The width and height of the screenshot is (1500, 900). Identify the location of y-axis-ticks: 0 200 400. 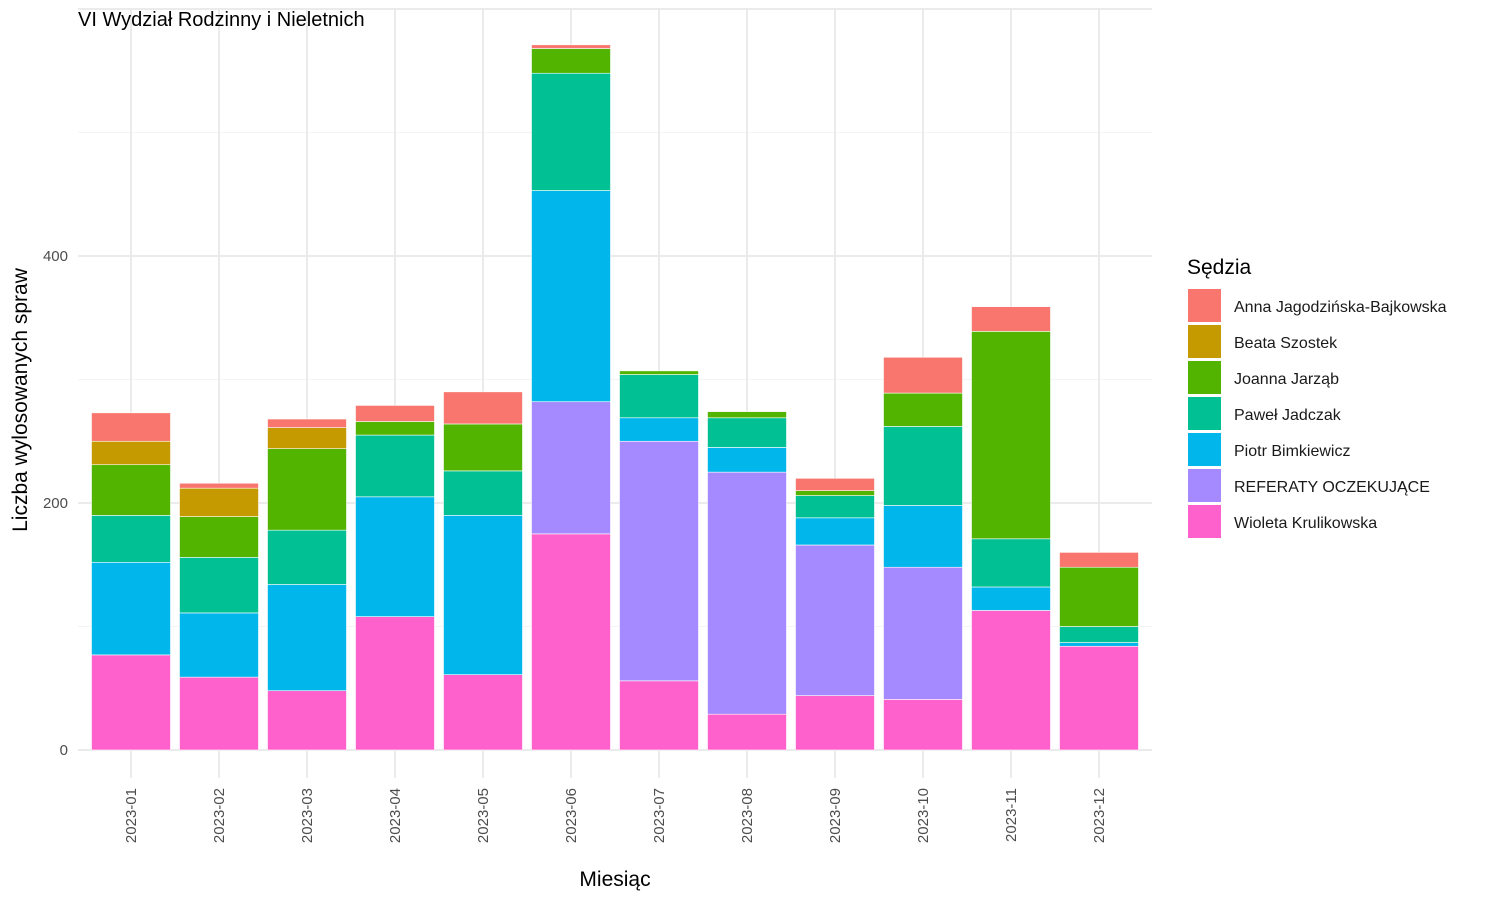
(55, 503).